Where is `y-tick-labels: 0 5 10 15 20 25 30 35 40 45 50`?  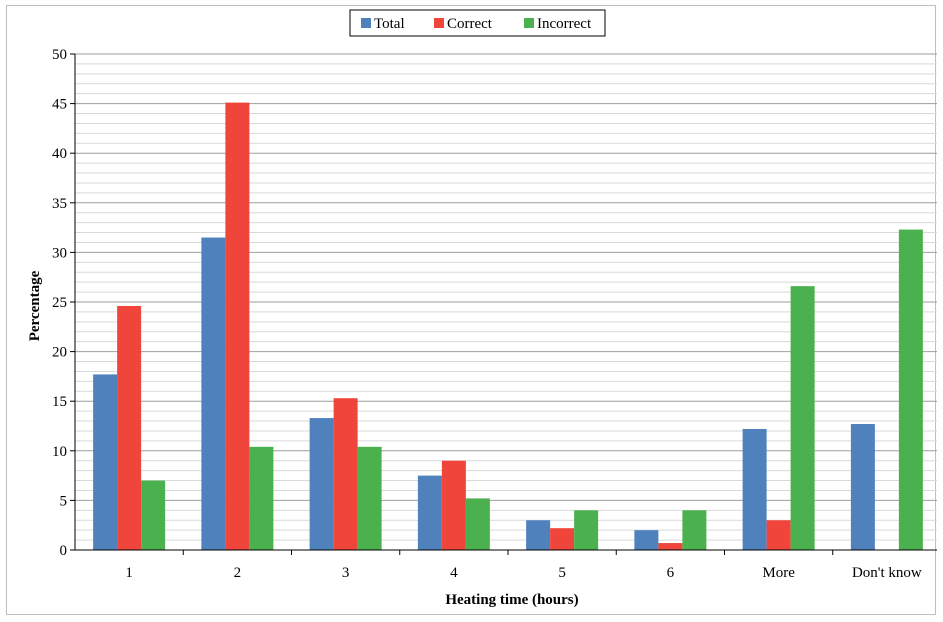 y-tick-labels: 0 5 10 15 20 25 30 35 40 45 50 is located at coordinates (63, 303).